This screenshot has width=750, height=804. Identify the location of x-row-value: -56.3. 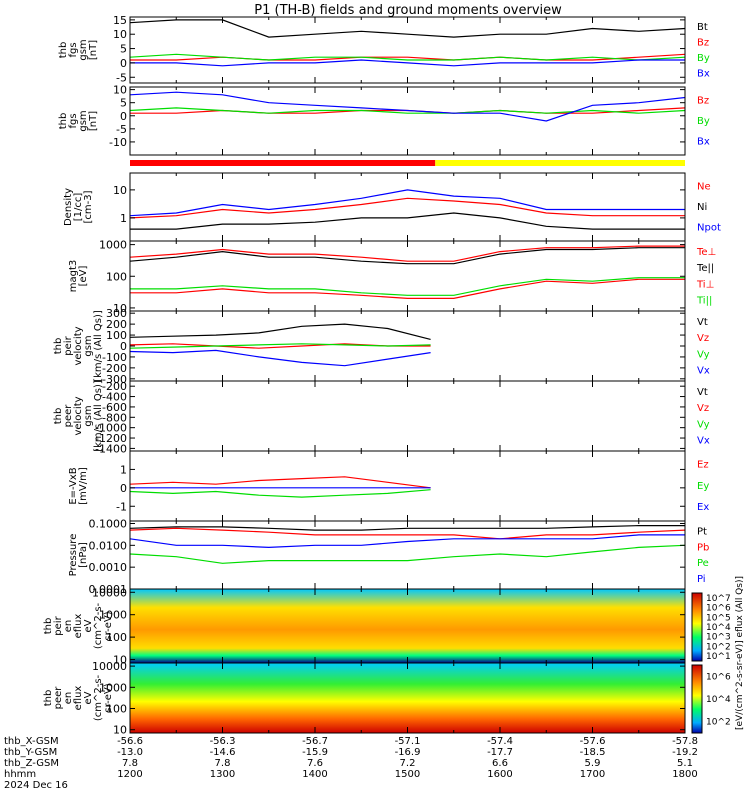
(223, 741).